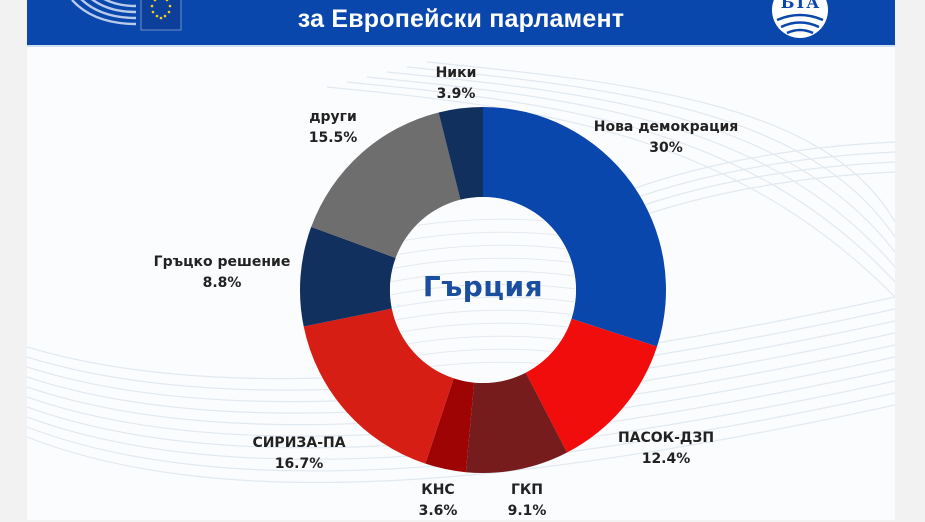 This screenshot has width=925, height=522. What do you see at coordinates (666, 148) in the screenshot?
I see `label-value: 30%` at bounding box center [666, 148].